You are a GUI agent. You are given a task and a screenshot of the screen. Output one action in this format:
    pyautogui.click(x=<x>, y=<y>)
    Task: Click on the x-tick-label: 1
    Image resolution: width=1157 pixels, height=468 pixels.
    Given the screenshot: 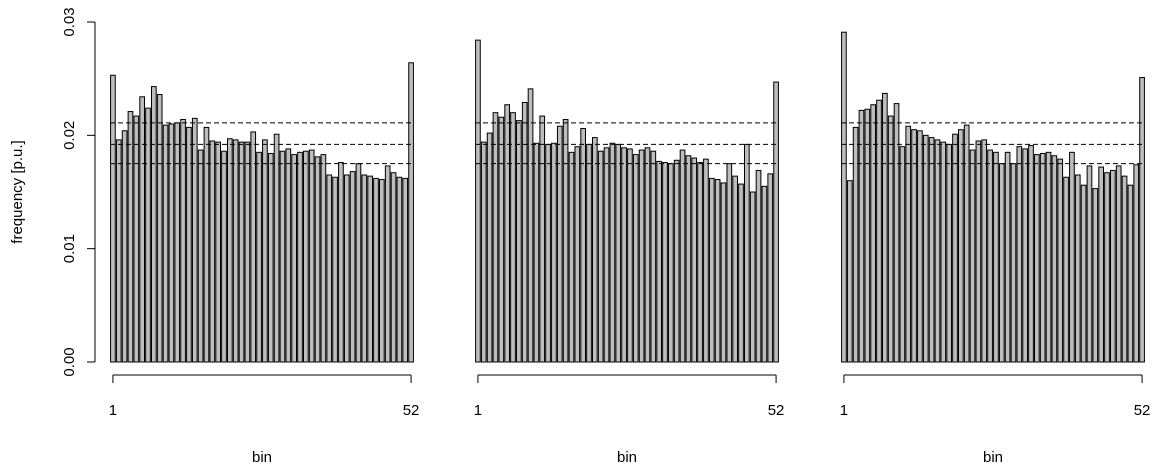 What is the action you would take?
    pyautogui.click(x=844, y=410)
    